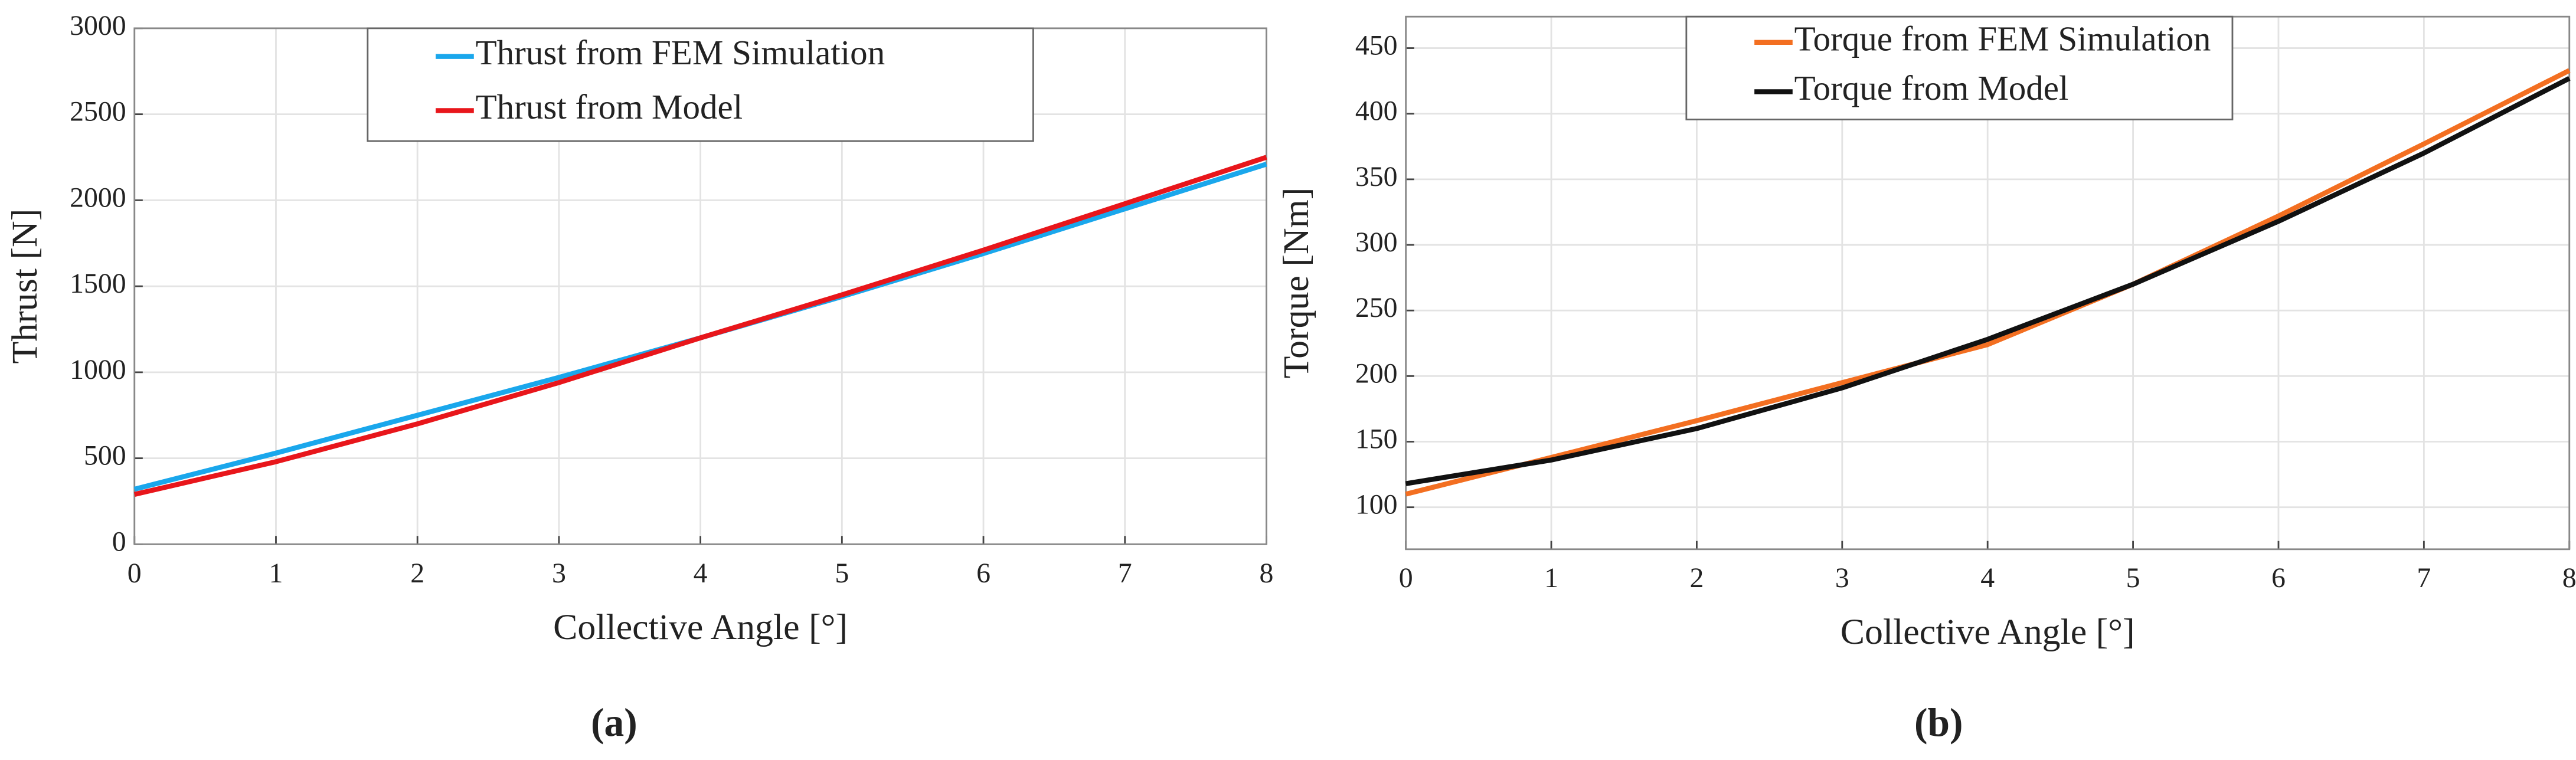 Image resolution: width=2576 pixels, height=760 pixels. Describe the element at coordinates (1296, 283) in the screenshot. I see `y-axis-label: Torque [Nm]` at that location.